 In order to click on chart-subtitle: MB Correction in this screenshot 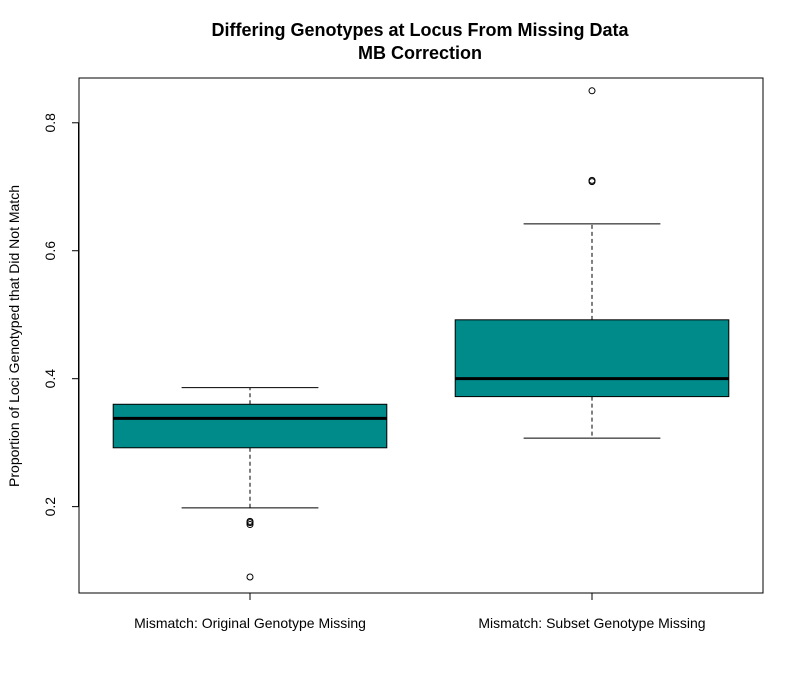, I will do `click(420, 53)`.